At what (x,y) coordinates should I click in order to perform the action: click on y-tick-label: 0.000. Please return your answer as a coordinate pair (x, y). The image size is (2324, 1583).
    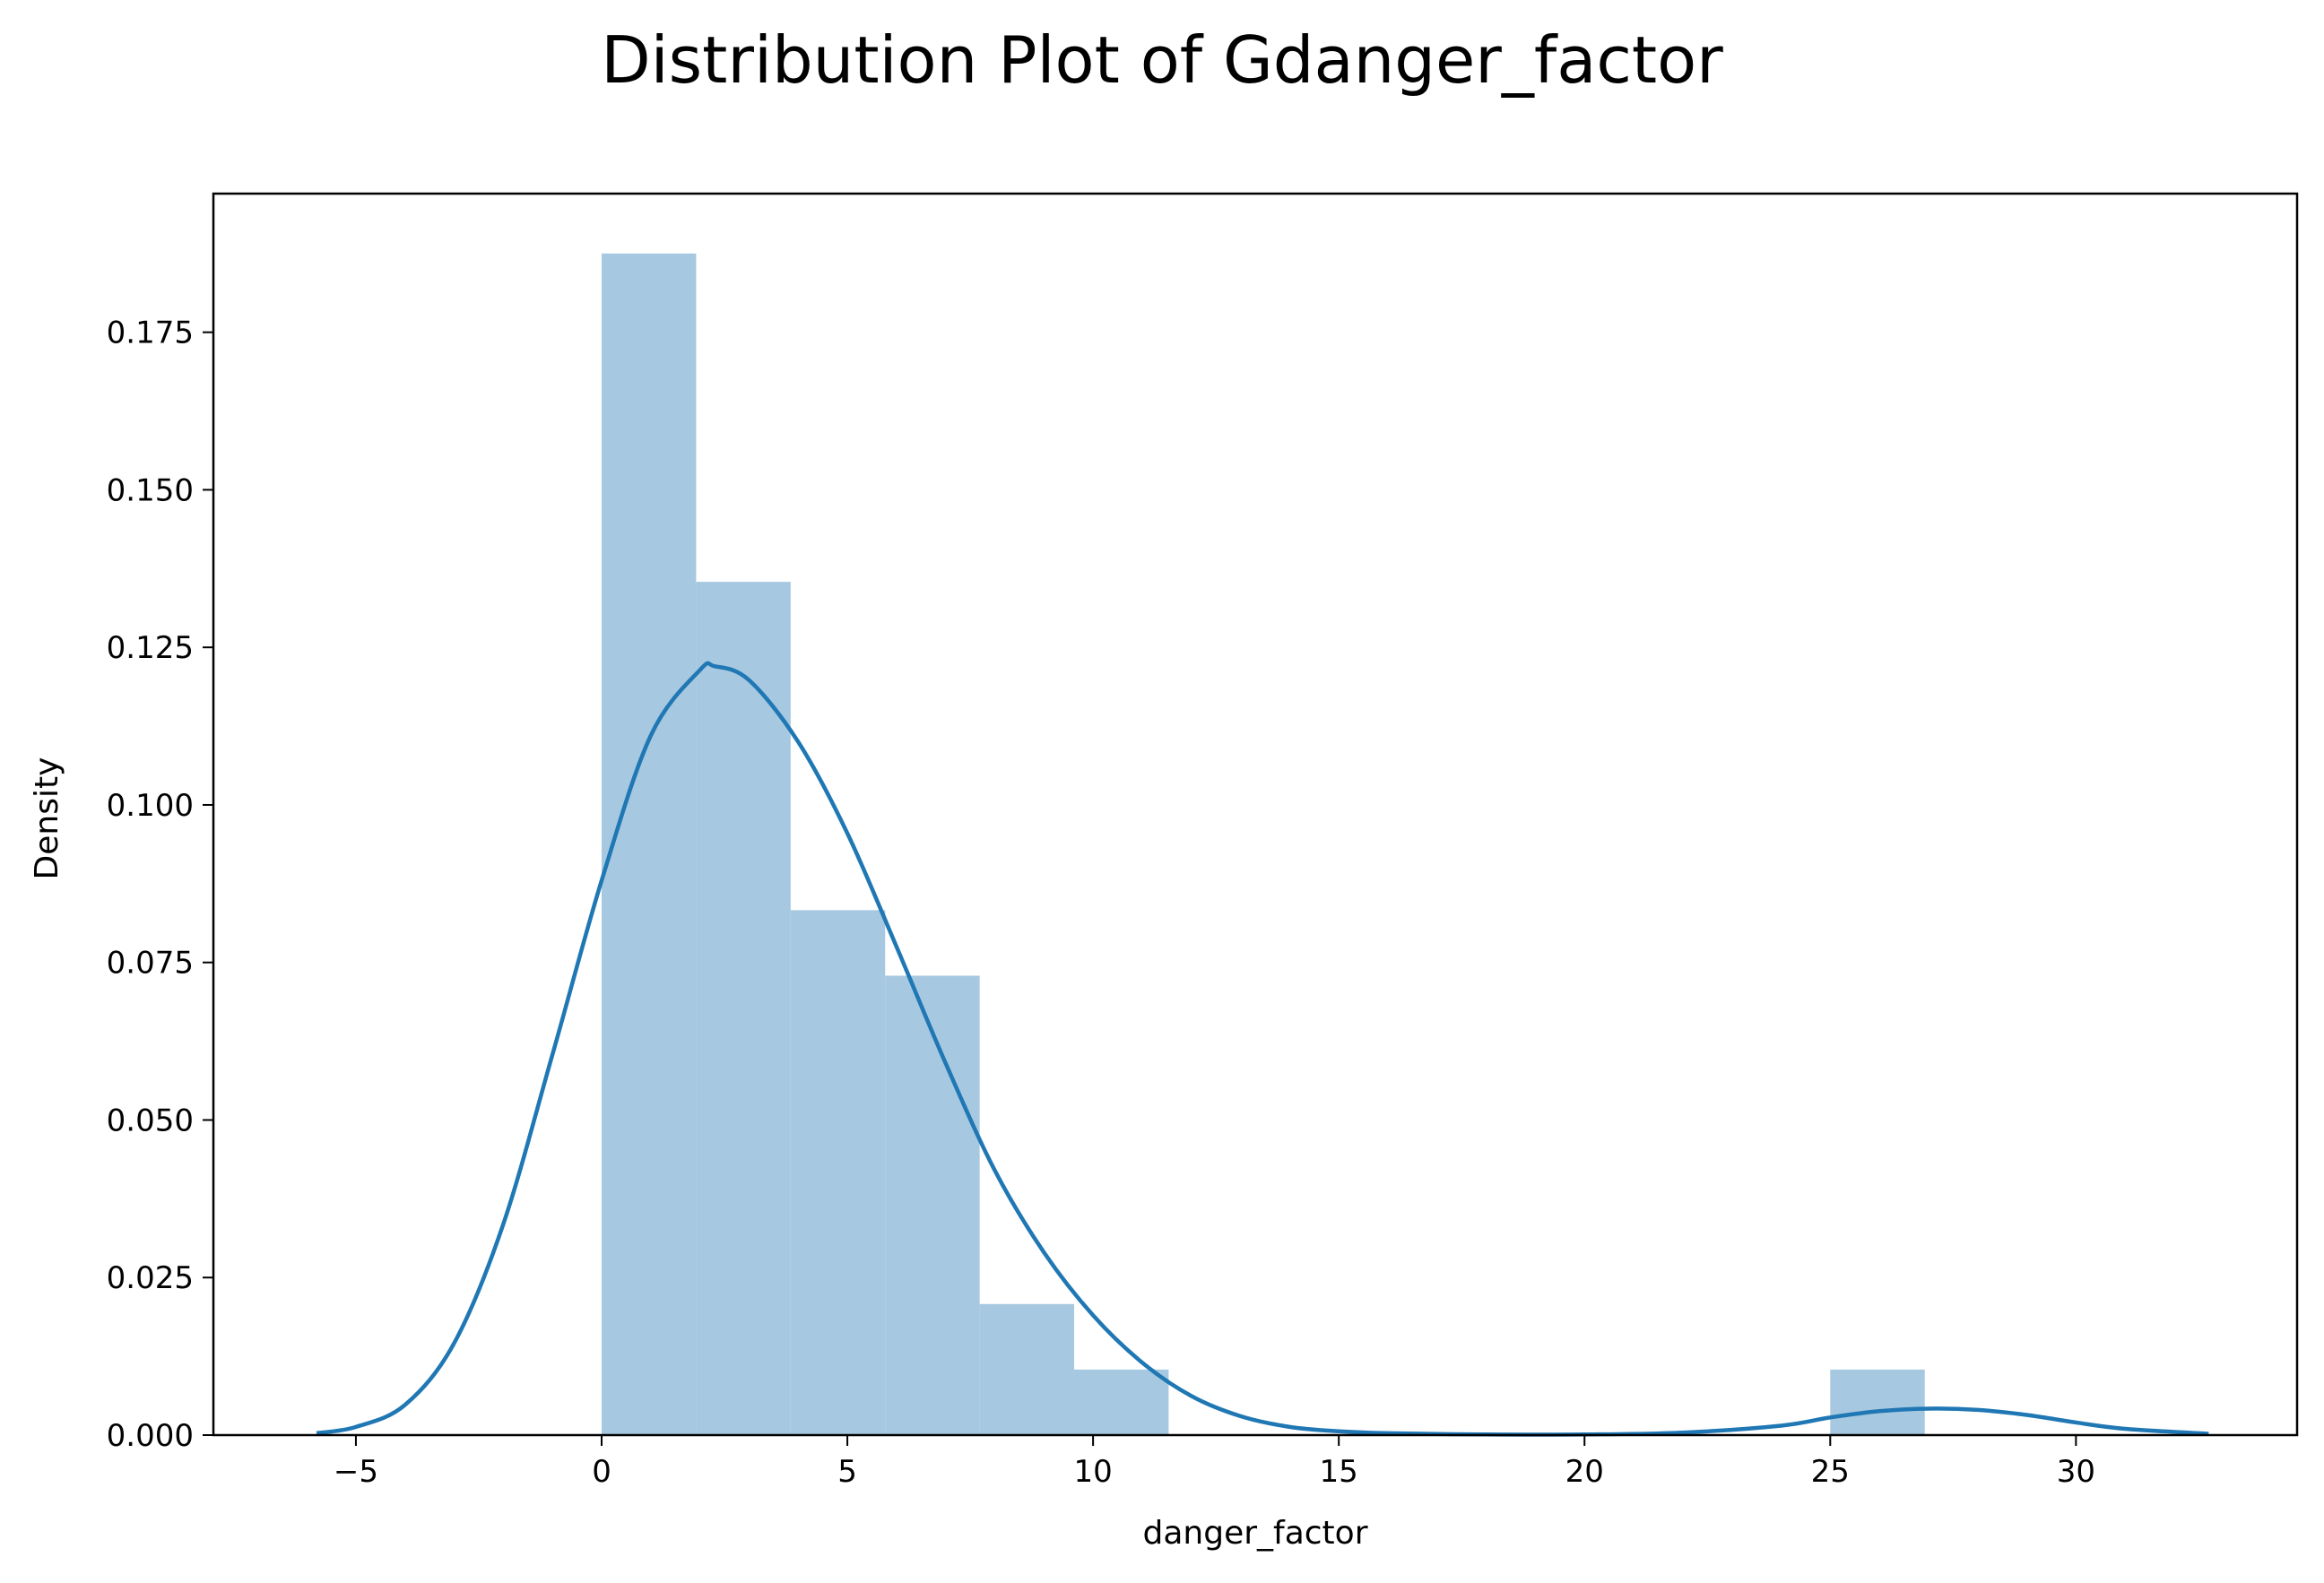
    Looking at the image, I should click on (150, 1436).